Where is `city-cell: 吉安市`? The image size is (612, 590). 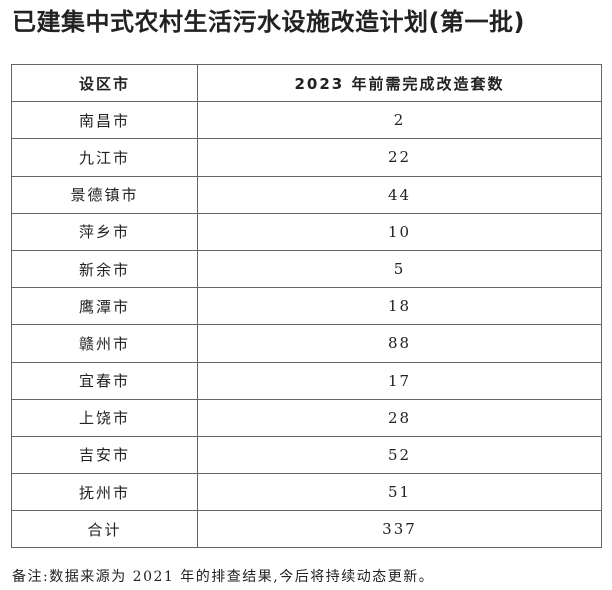 city-cell: 吉安市 is located at coordinates (104, 455).